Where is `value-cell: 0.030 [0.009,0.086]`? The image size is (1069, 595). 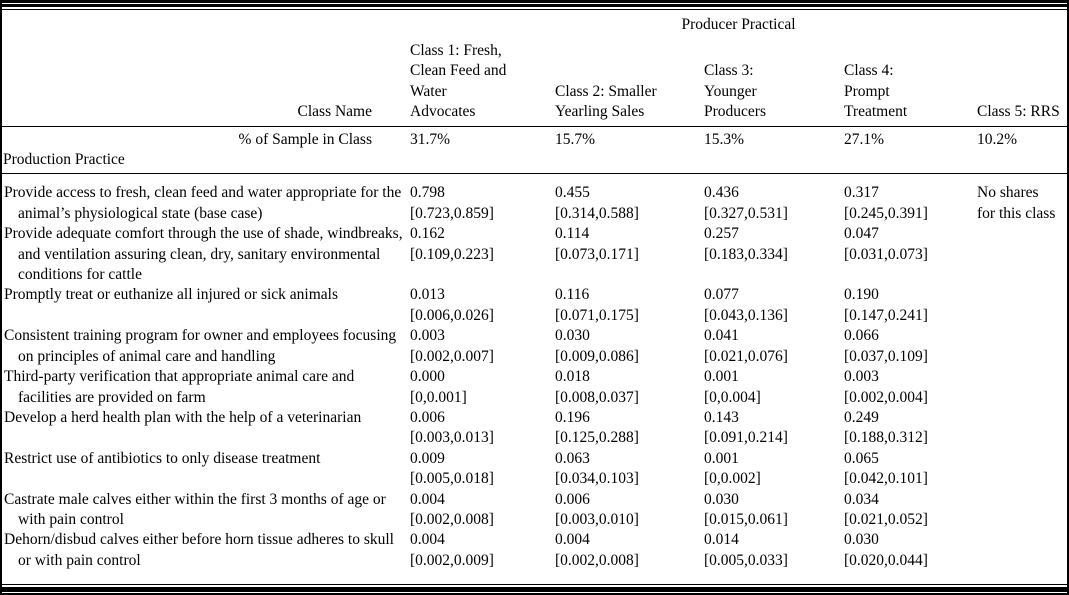
value-cell: 0.030 [0.009,0.086] is located at coordinates (629, 346).